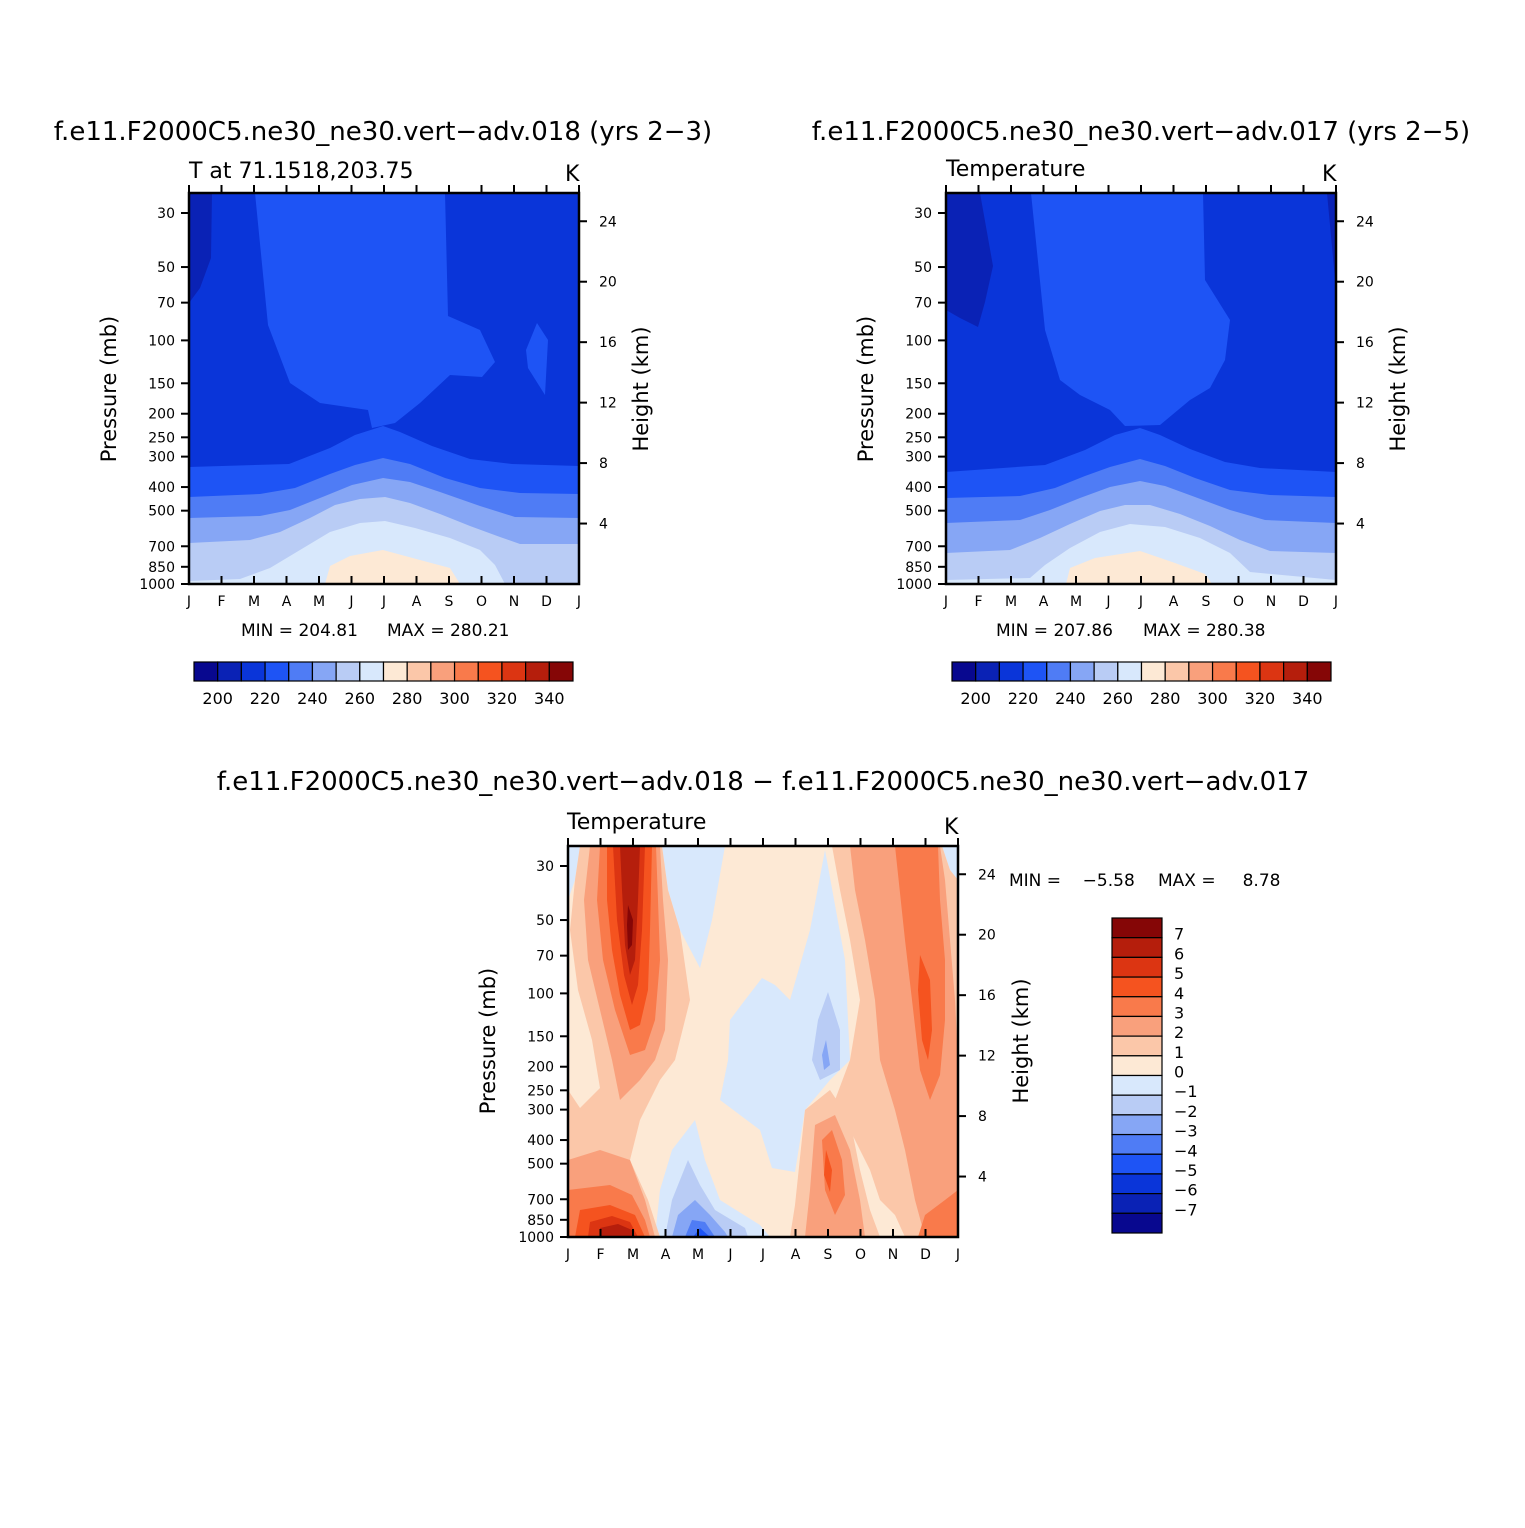  Describe the element at coordinates (923, 214) in the screenshot. I see `y-tick-label: 30` at that location.